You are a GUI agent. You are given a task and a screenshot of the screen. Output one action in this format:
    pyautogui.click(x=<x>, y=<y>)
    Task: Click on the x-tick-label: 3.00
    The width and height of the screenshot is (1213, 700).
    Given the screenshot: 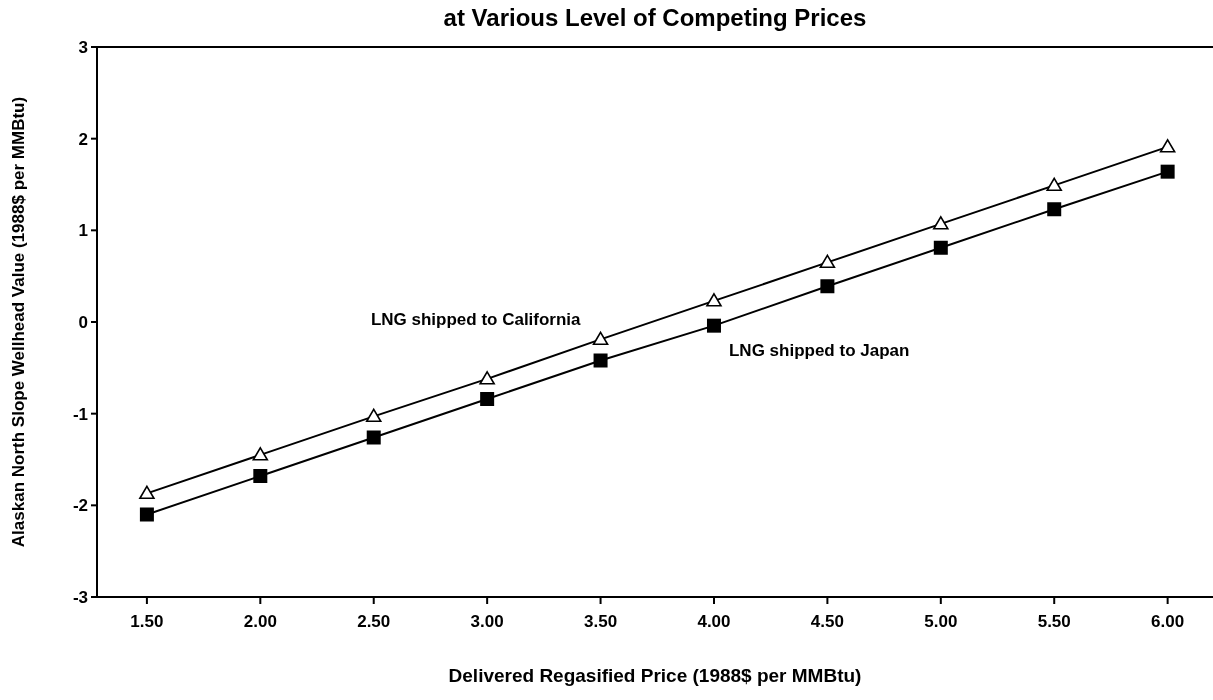 What is the action you would take?
    pyautogui.click(x=487, y=621)
    